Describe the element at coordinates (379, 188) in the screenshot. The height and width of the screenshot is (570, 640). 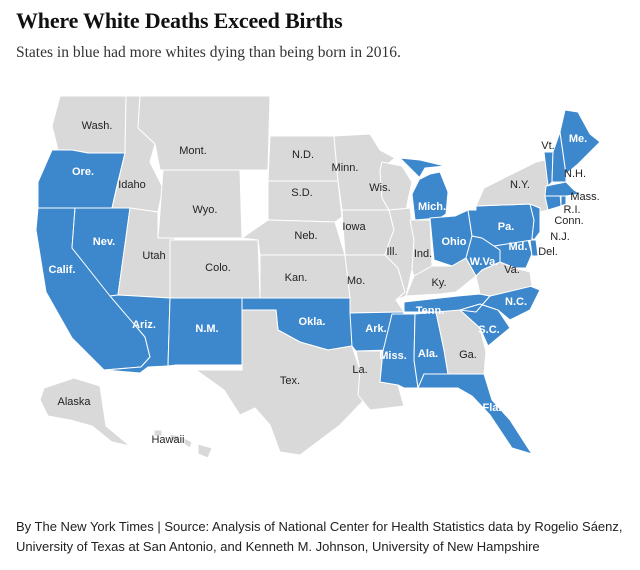
I see `state-label-wi: Wis.` at that location.